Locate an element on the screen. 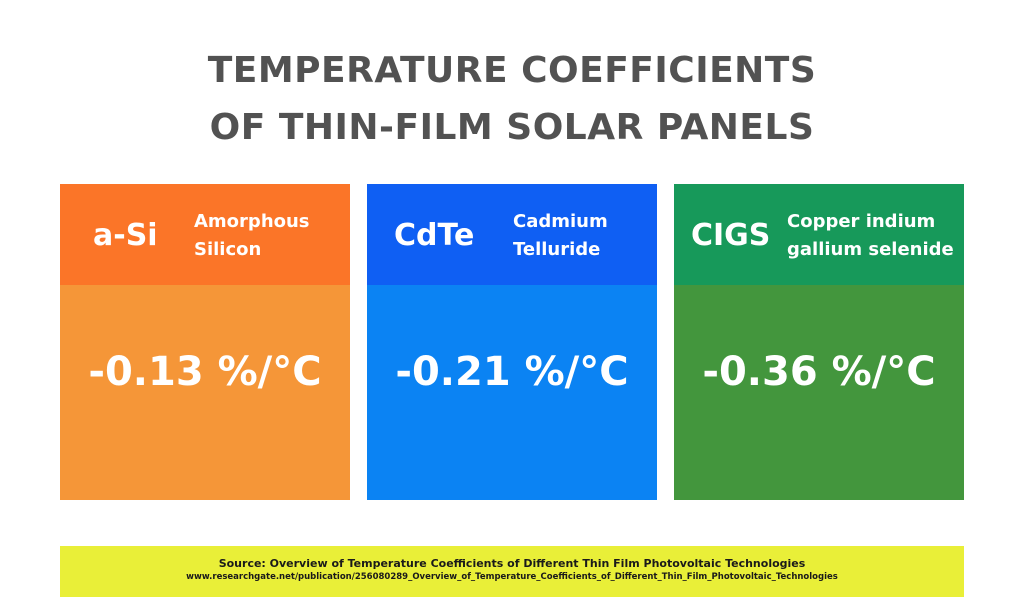 The image size is (1024, 597). material-abbreviation: CdTe is located at coordinates (434, 235).